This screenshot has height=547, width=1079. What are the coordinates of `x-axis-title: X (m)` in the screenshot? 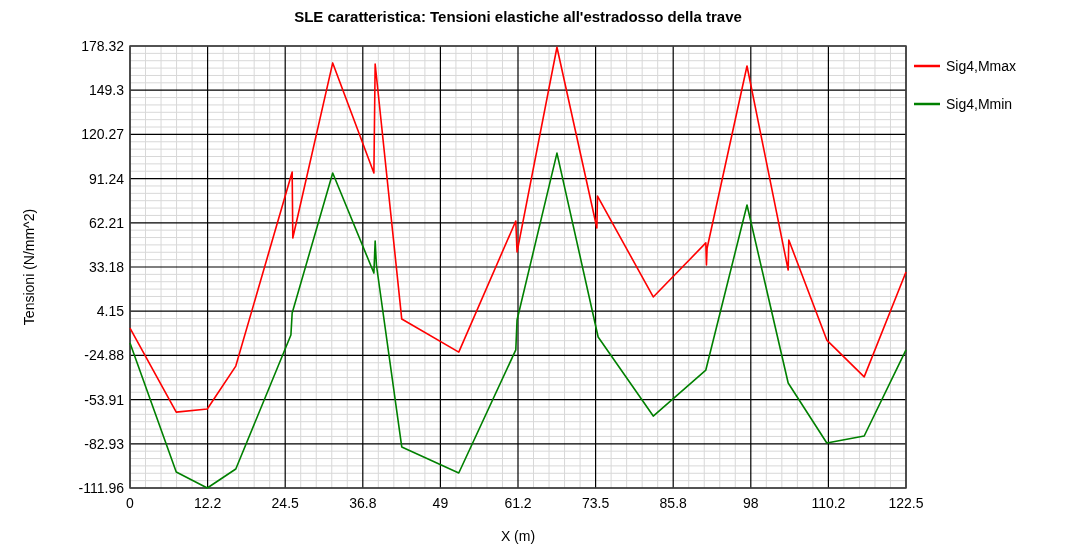 It's located at (518, 536).